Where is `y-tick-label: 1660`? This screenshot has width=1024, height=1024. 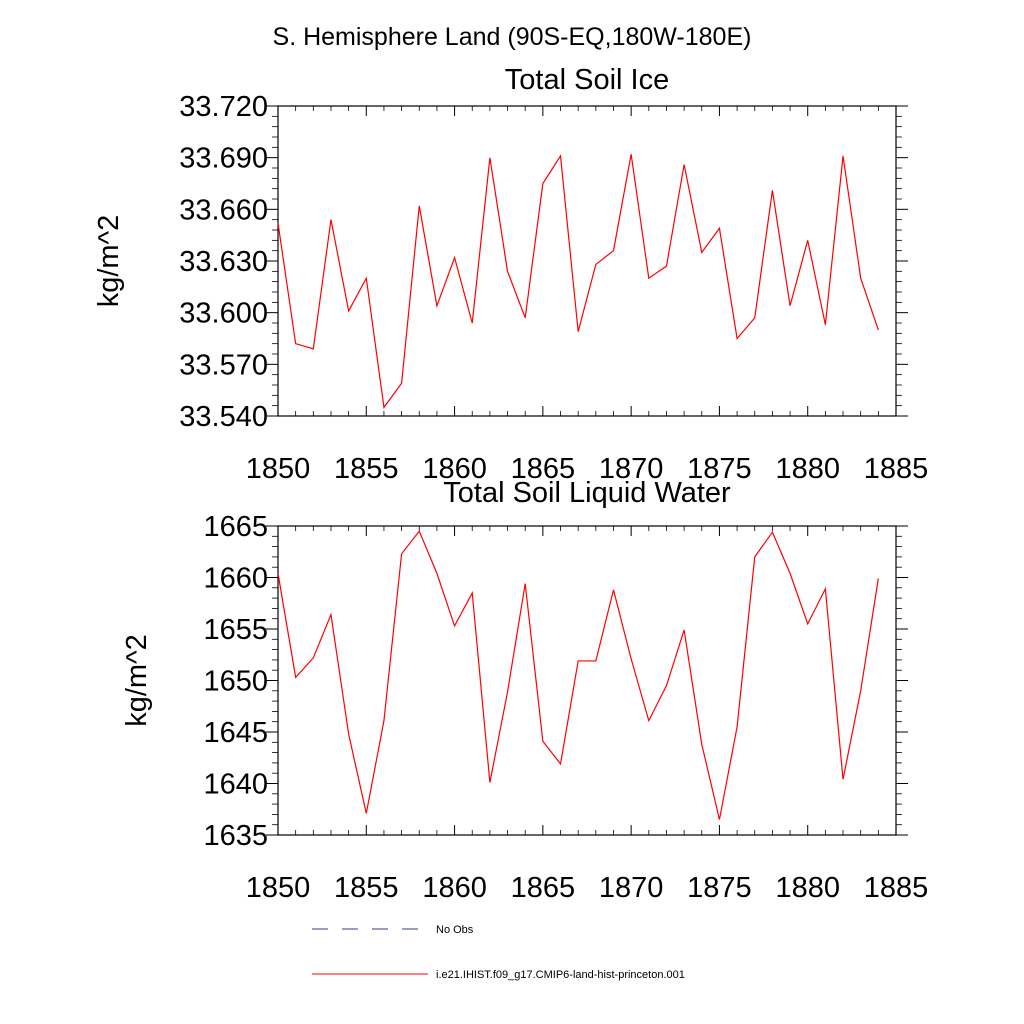
y-tick-label: 1660 is located at coordinates (235, 579).